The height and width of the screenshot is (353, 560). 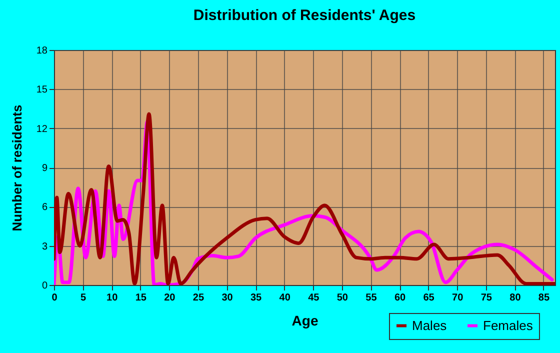 I want to click on x-tick-label: 80, so click(x=516, y=298).